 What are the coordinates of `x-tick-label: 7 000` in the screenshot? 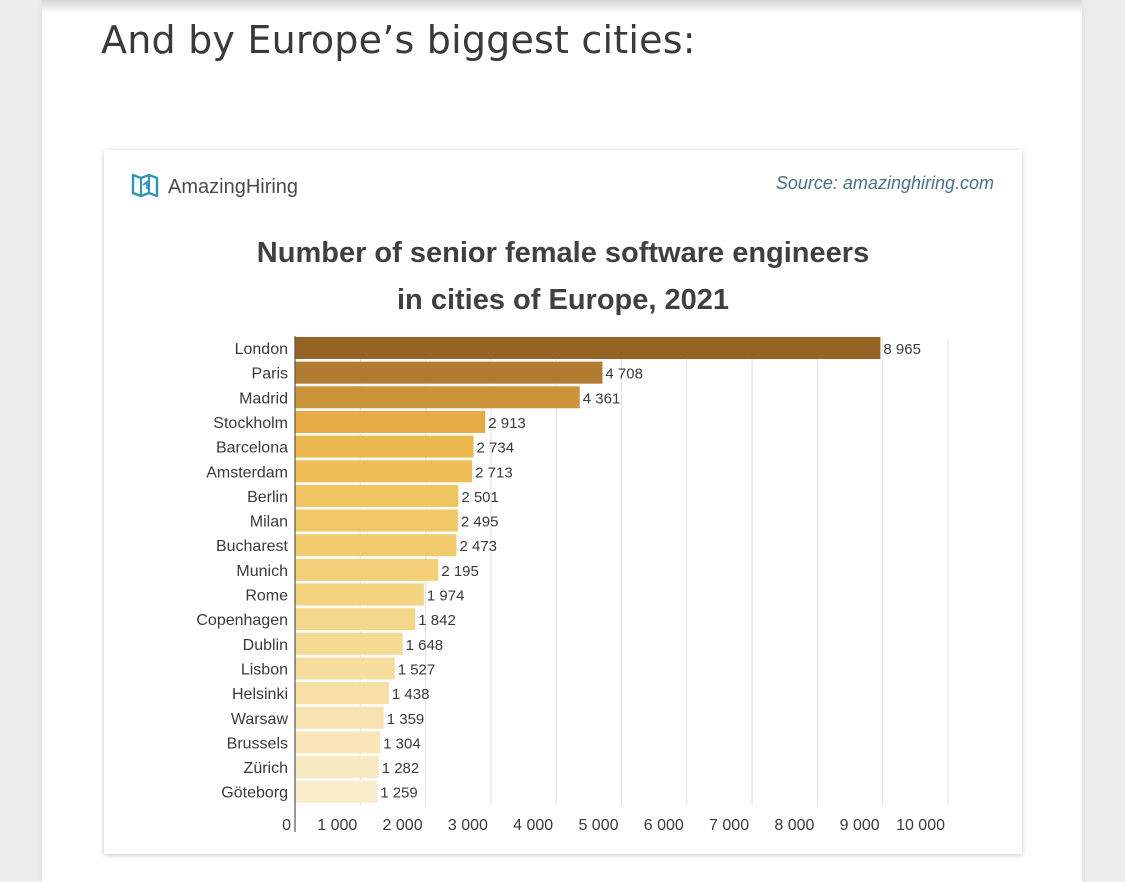 It's located at (729, 825).